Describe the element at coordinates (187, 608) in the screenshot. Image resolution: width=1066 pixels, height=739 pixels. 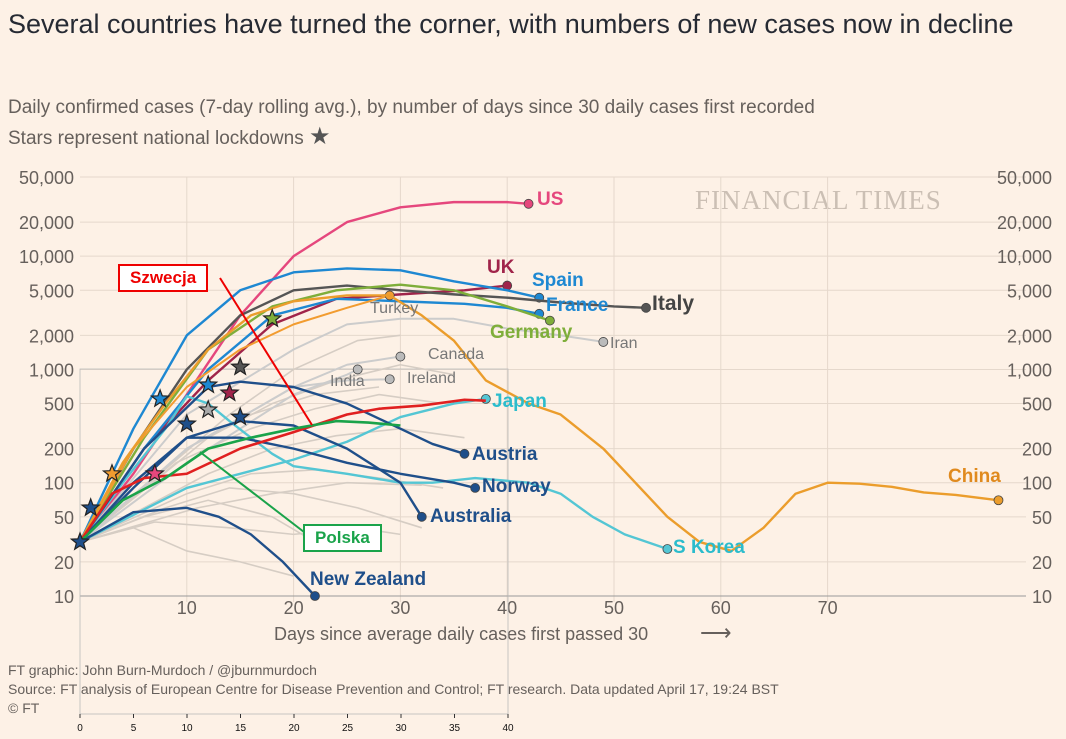
I see `x-tick-label: 10` at that location.